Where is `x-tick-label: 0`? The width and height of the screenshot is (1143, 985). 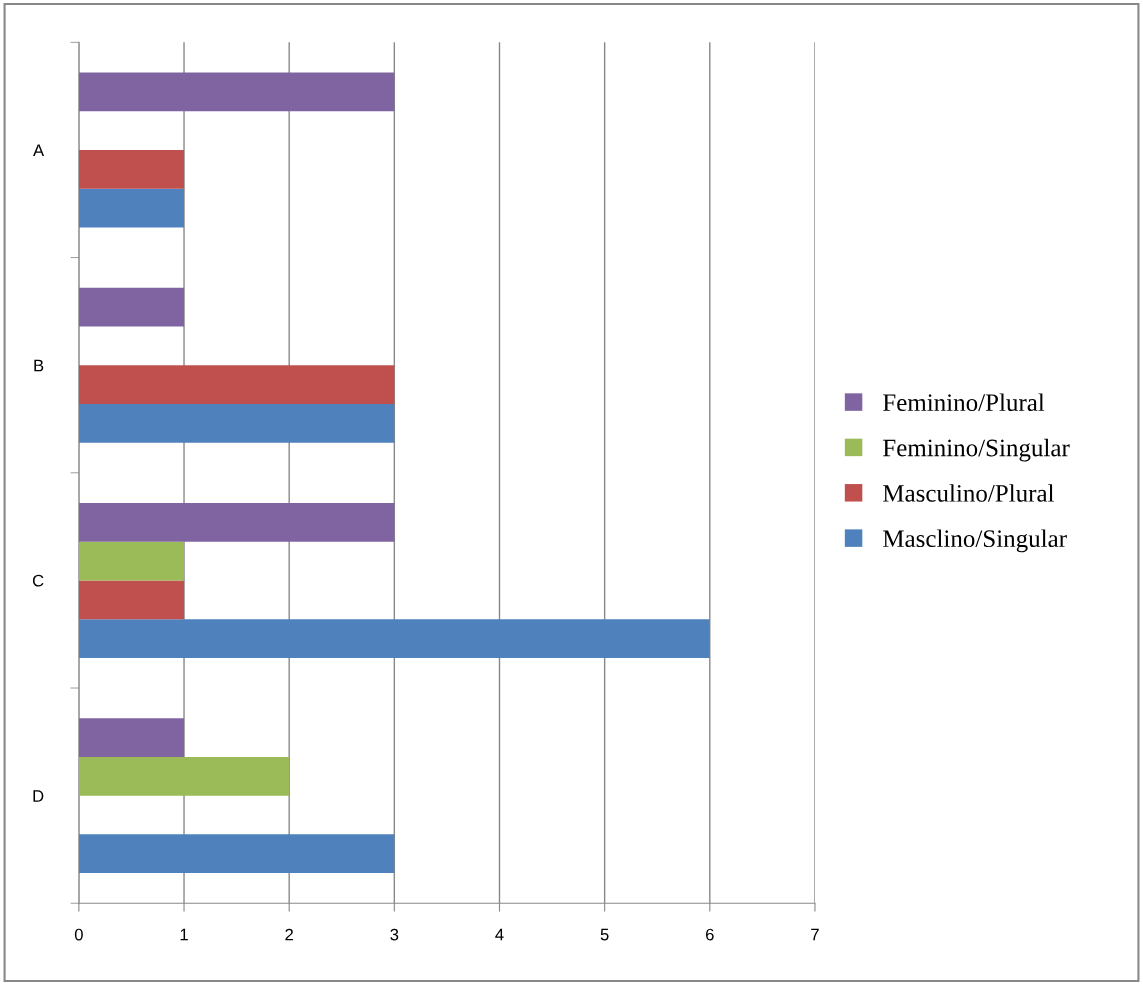
x-tick-label: 0 is located at coordinates (78, 934).